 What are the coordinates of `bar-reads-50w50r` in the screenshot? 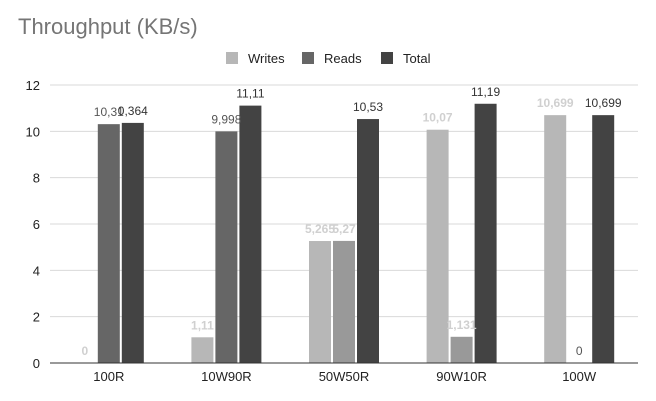 It's located at (344, 301).